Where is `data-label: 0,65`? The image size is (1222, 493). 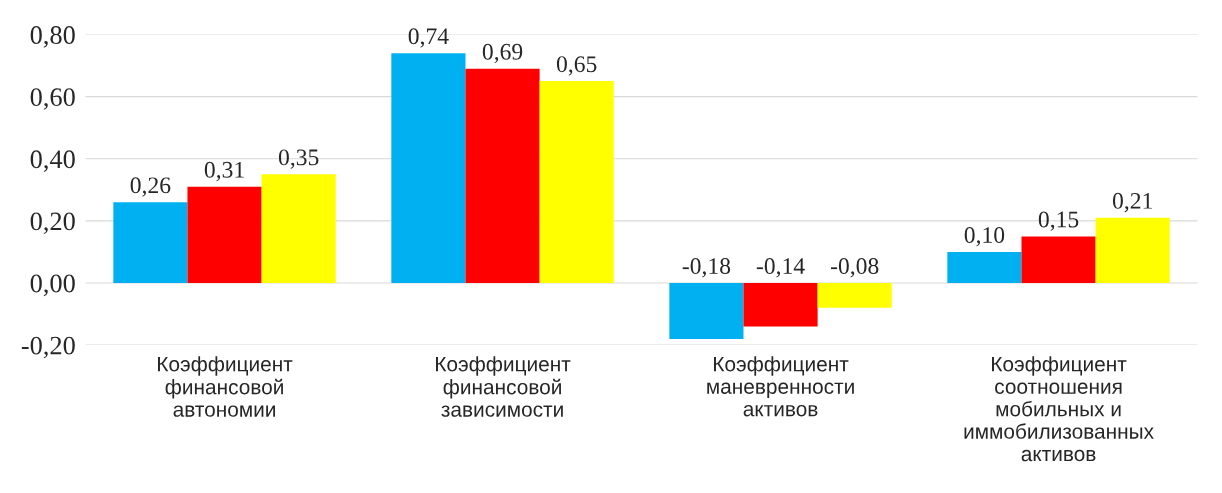 data-label: 0,65 is located at coordinates (576, 66).